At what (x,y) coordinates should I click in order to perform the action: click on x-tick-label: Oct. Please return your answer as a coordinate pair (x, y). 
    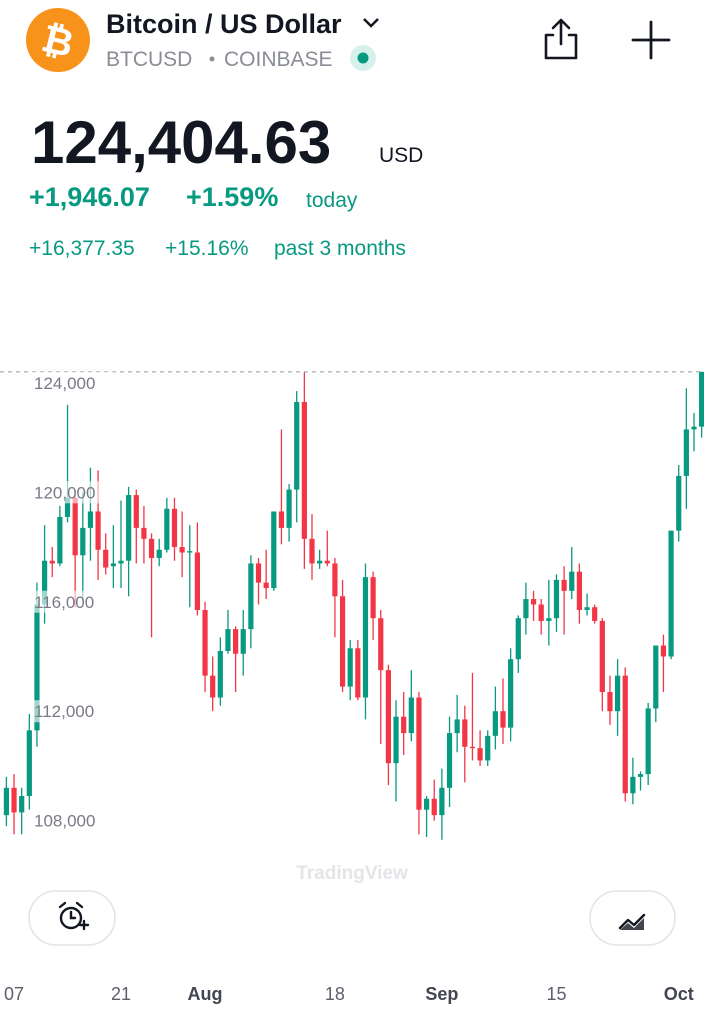
    Looking at the image, I should click on (679, 994).